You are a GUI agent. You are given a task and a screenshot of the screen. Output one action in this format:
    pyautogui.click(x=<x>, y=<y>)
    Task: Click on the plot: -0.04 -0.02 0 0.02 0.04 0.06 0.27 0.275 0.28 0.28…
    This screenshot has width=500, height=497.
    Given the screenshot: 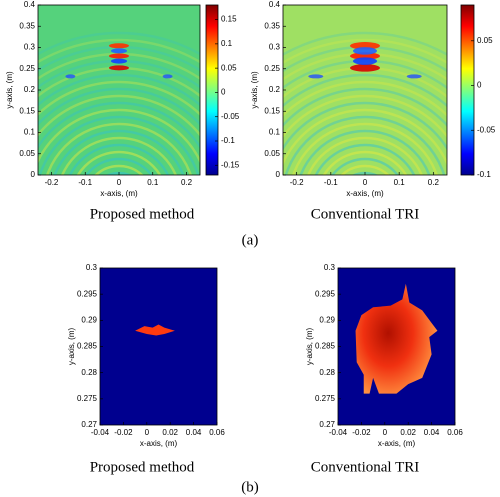 What is the action you would take?
    pyautogui.click(x=146, y=369)
    